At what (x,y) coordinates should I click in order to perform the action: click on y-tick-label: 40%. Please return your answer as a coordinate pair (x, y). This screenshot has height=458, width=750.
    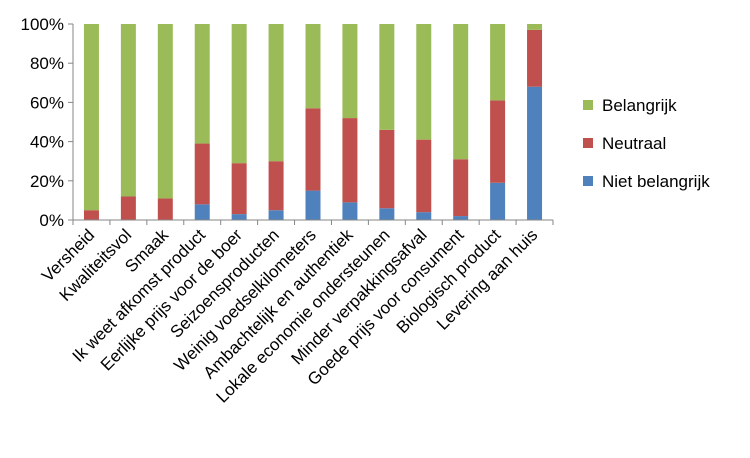
    Looking at the image, I should click on (47, 142).